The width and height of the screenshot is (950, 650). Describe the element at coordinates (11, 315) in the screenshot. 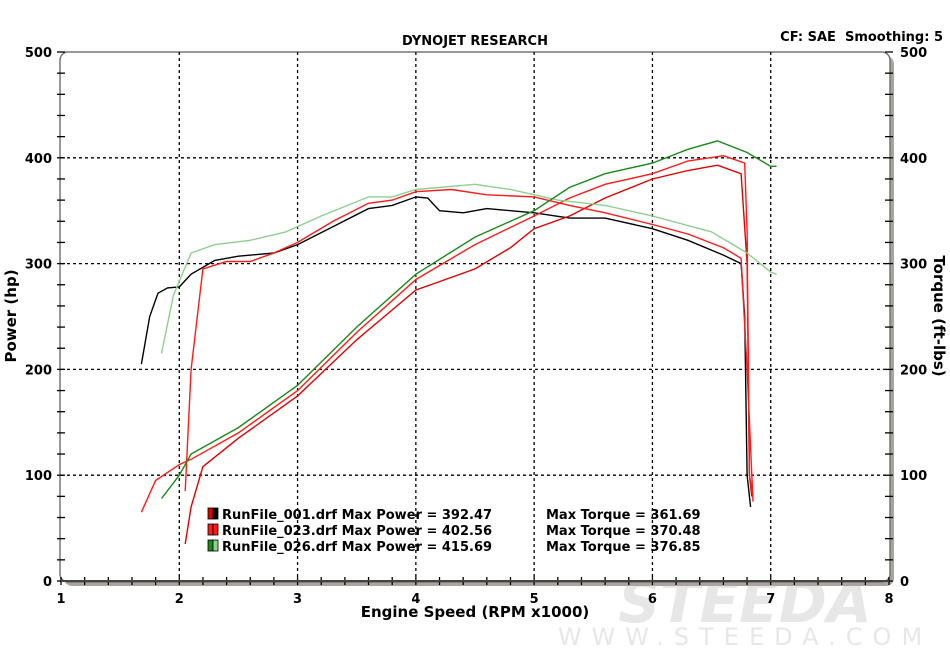

I see `y-axis-label: Power (hp)` at that location.